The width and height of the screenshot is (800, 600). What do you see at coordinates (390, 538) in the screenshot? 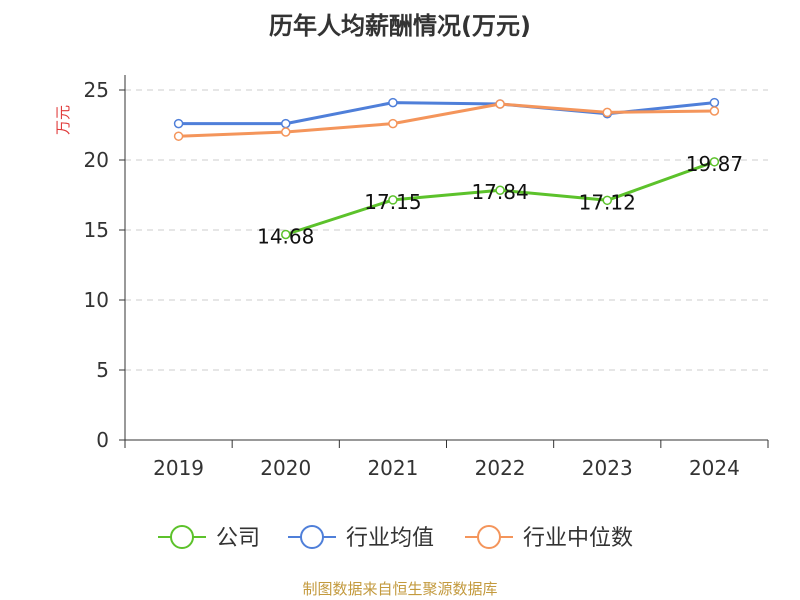
I see `legend-label: 行业均值` at bounding box center [390, 538].